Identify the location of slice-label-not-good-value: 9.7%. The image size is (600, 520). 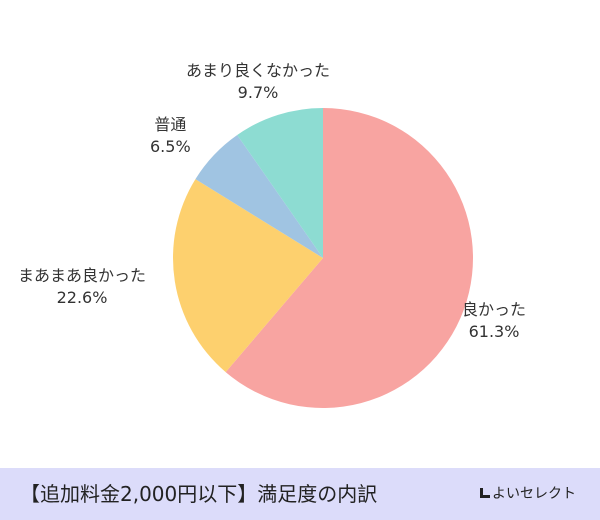
(258, 92).